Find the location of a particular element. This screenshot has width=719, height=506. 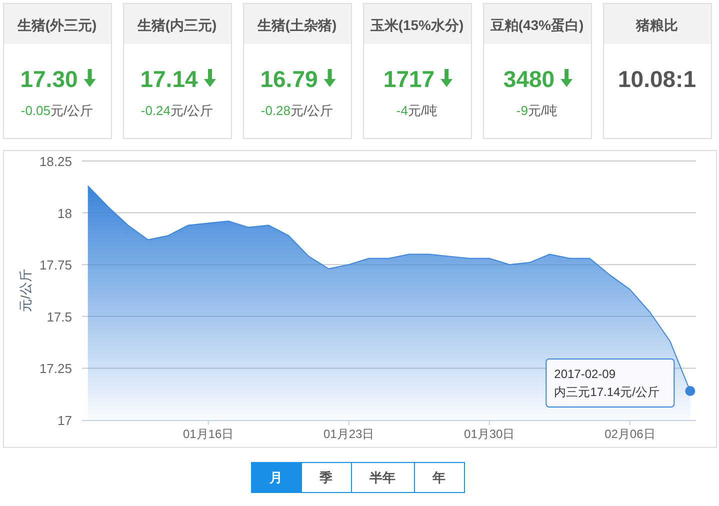

text: -0.05元/公斤 is located at coordinates (57, 110).